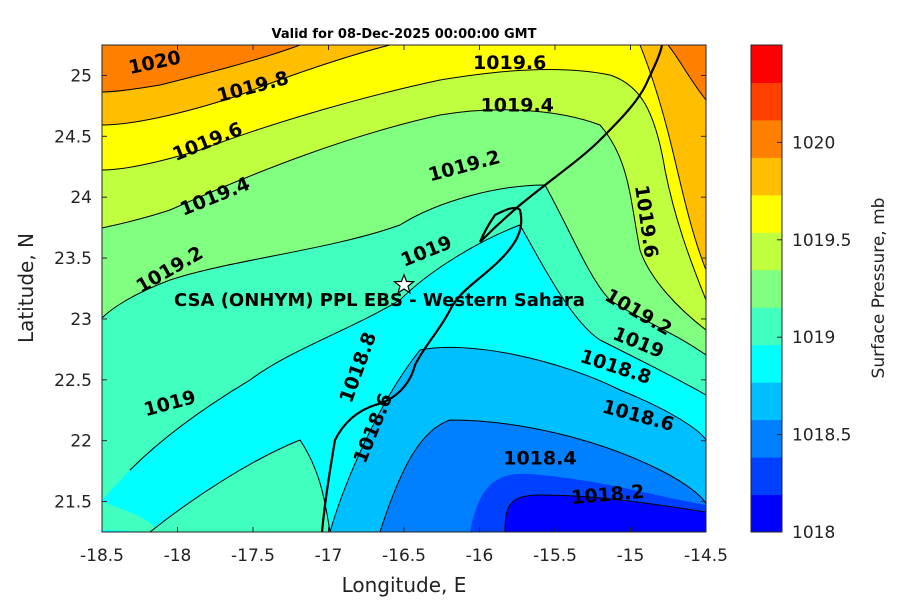 This screenshot has height=600, width=900. I want to click on colorbar-frame, so click(766, 288).